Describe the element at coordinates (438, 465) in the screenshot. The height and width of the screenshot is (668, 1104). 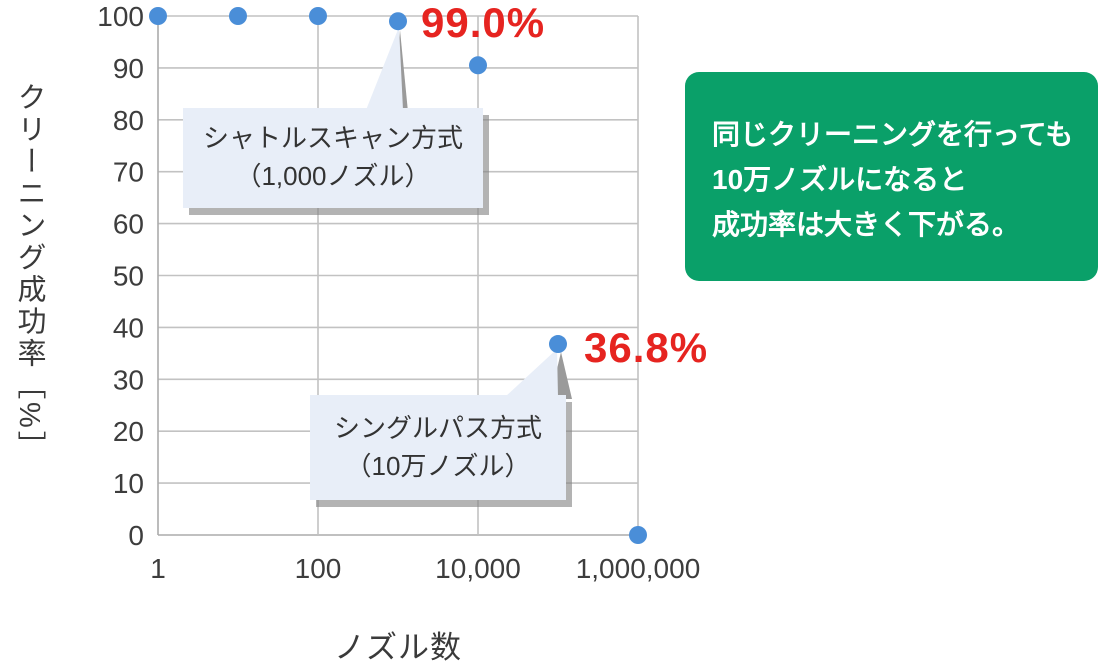
I see `callout-single-pass-line2: （10万ノズル）` at that location.